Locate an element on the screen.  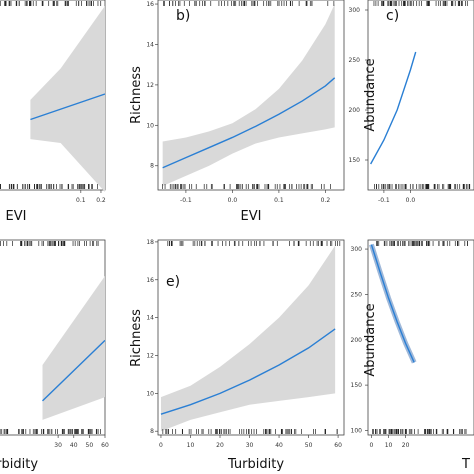
y-tick-label: 18 is located at coordinates (150, 242).